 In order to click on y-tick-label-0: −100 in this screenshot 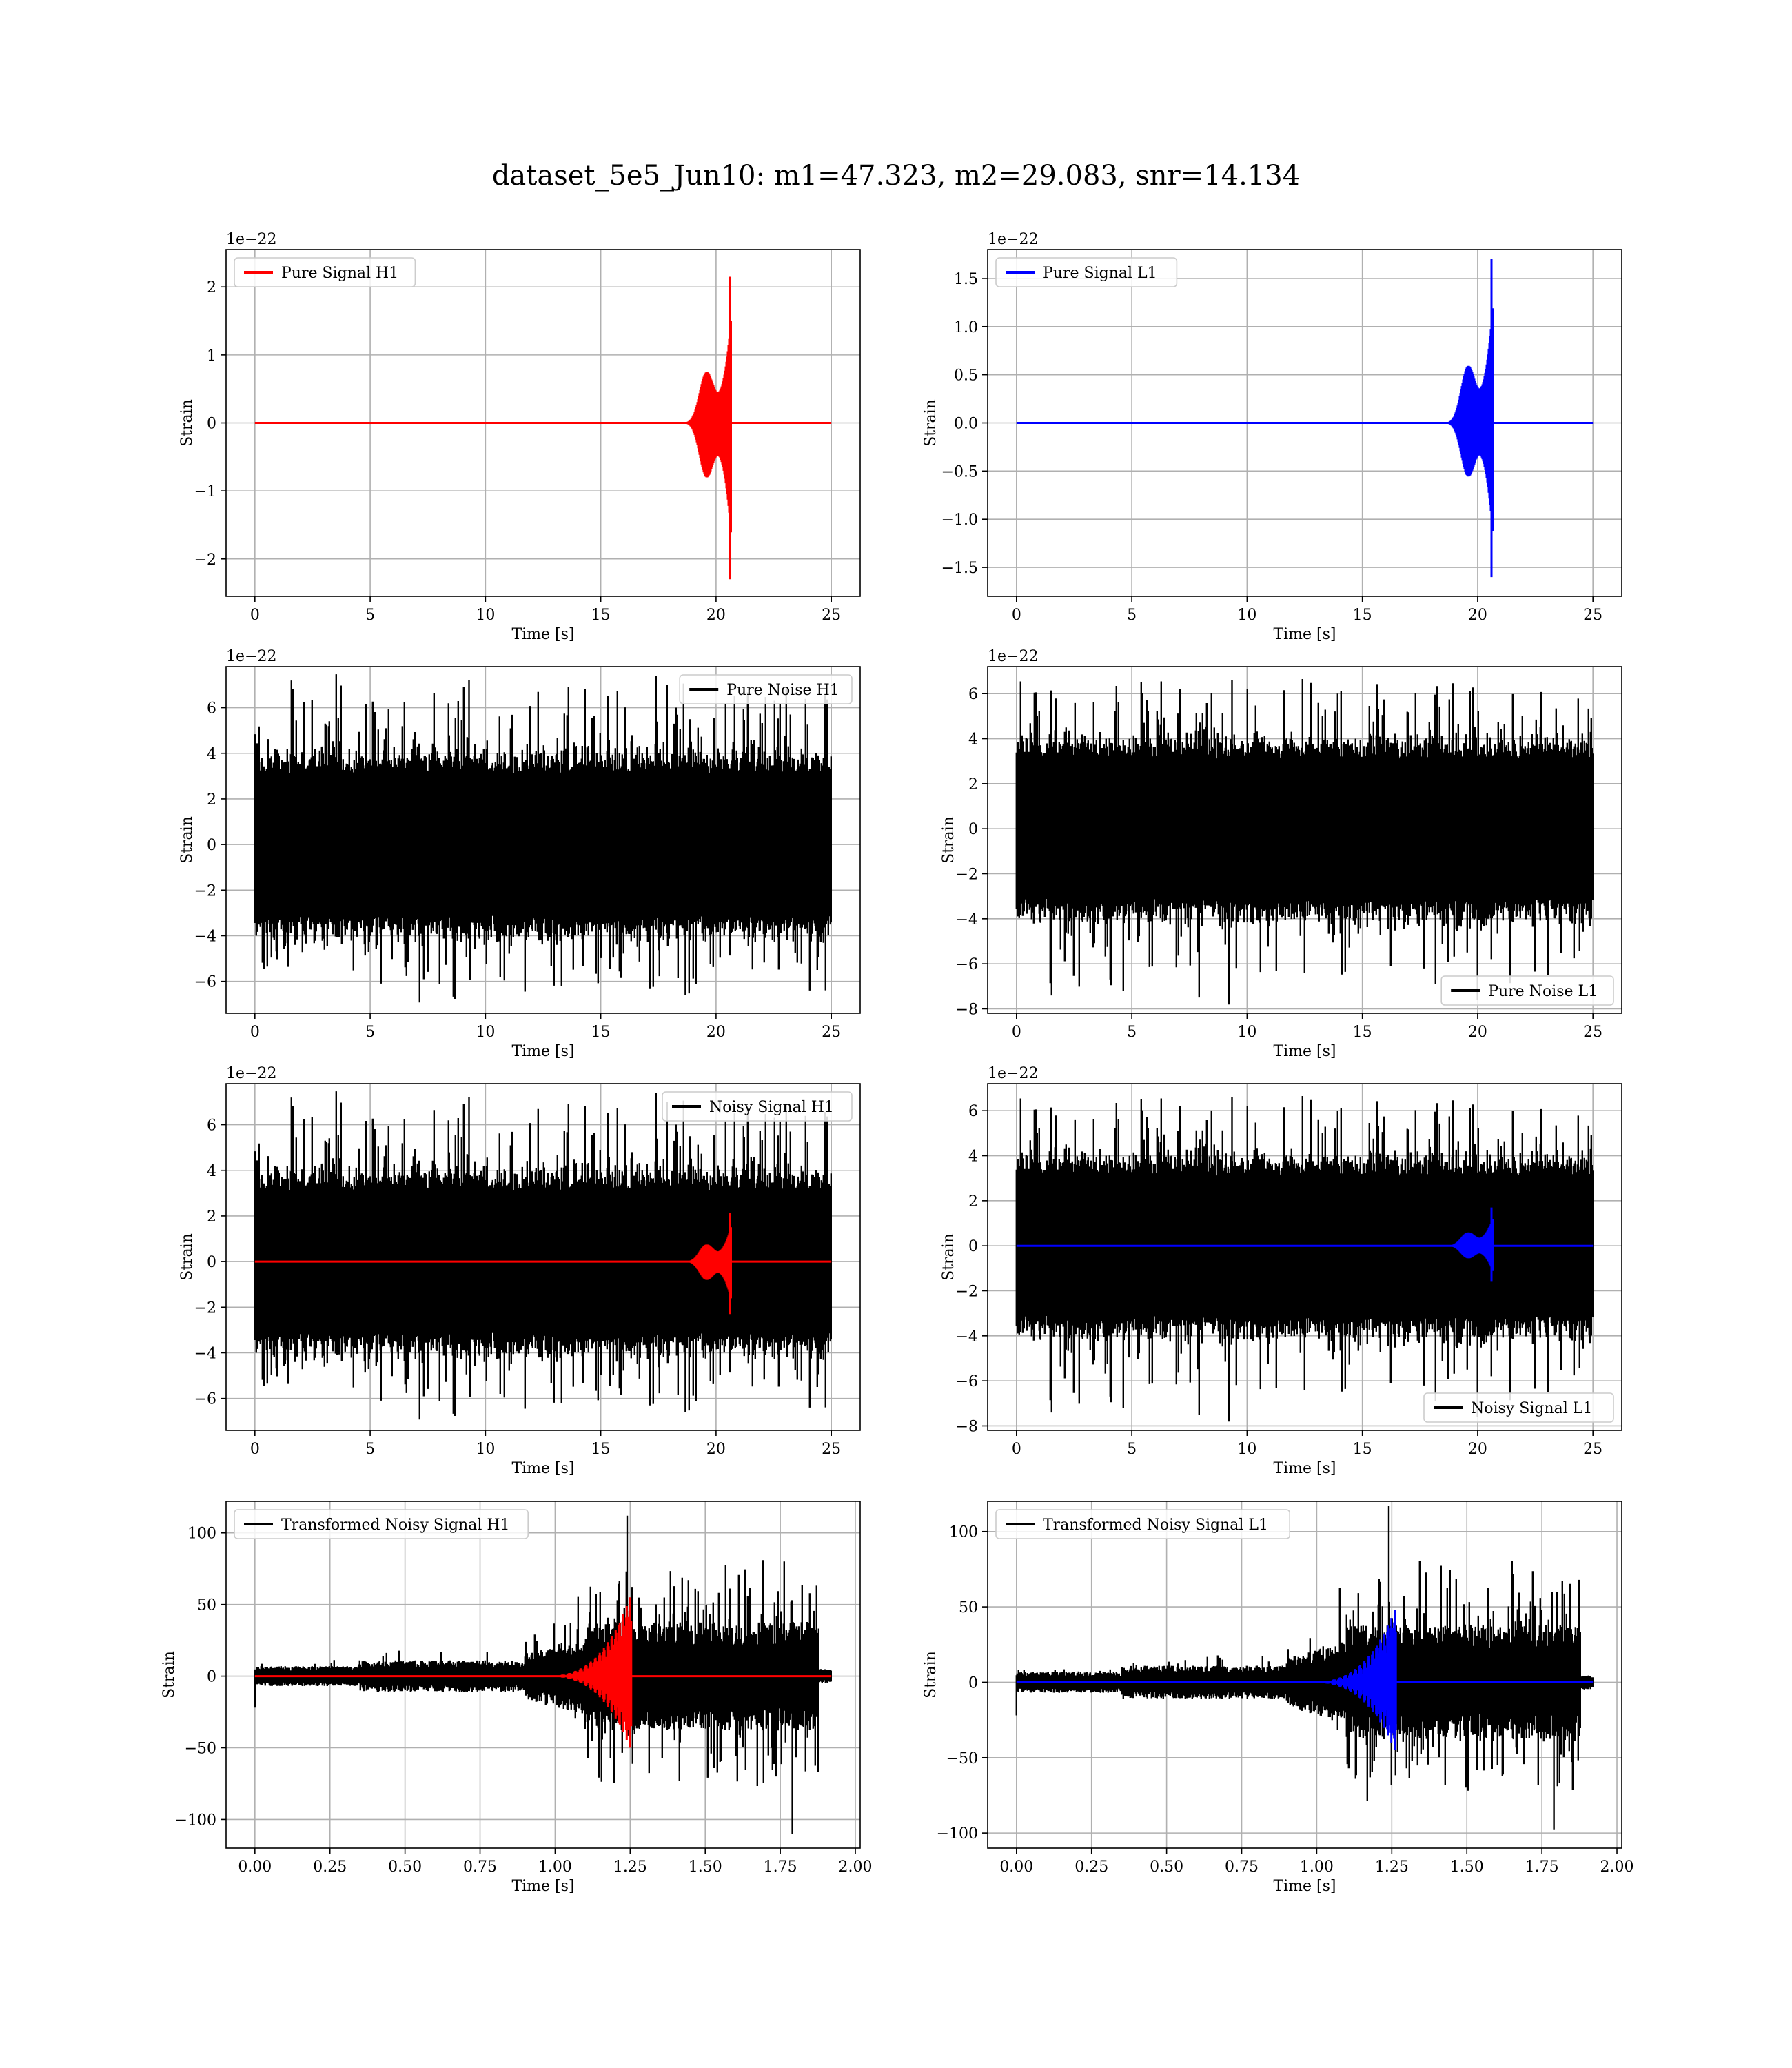, I will do `click(957, 1834)`.